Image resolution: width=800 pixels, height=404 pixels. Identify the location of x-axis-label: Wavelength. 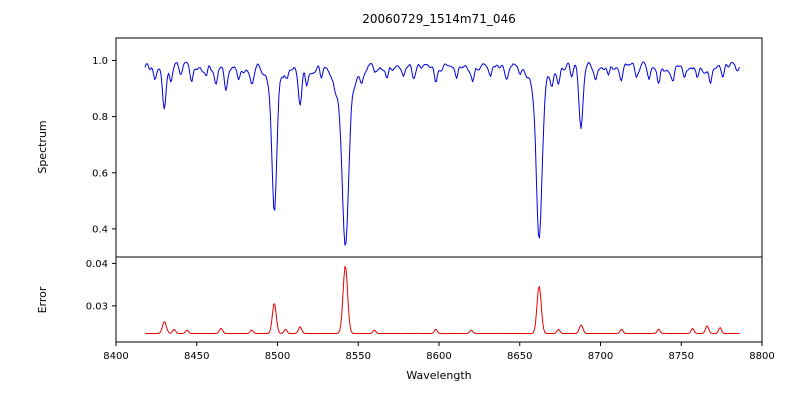
(438, 375).